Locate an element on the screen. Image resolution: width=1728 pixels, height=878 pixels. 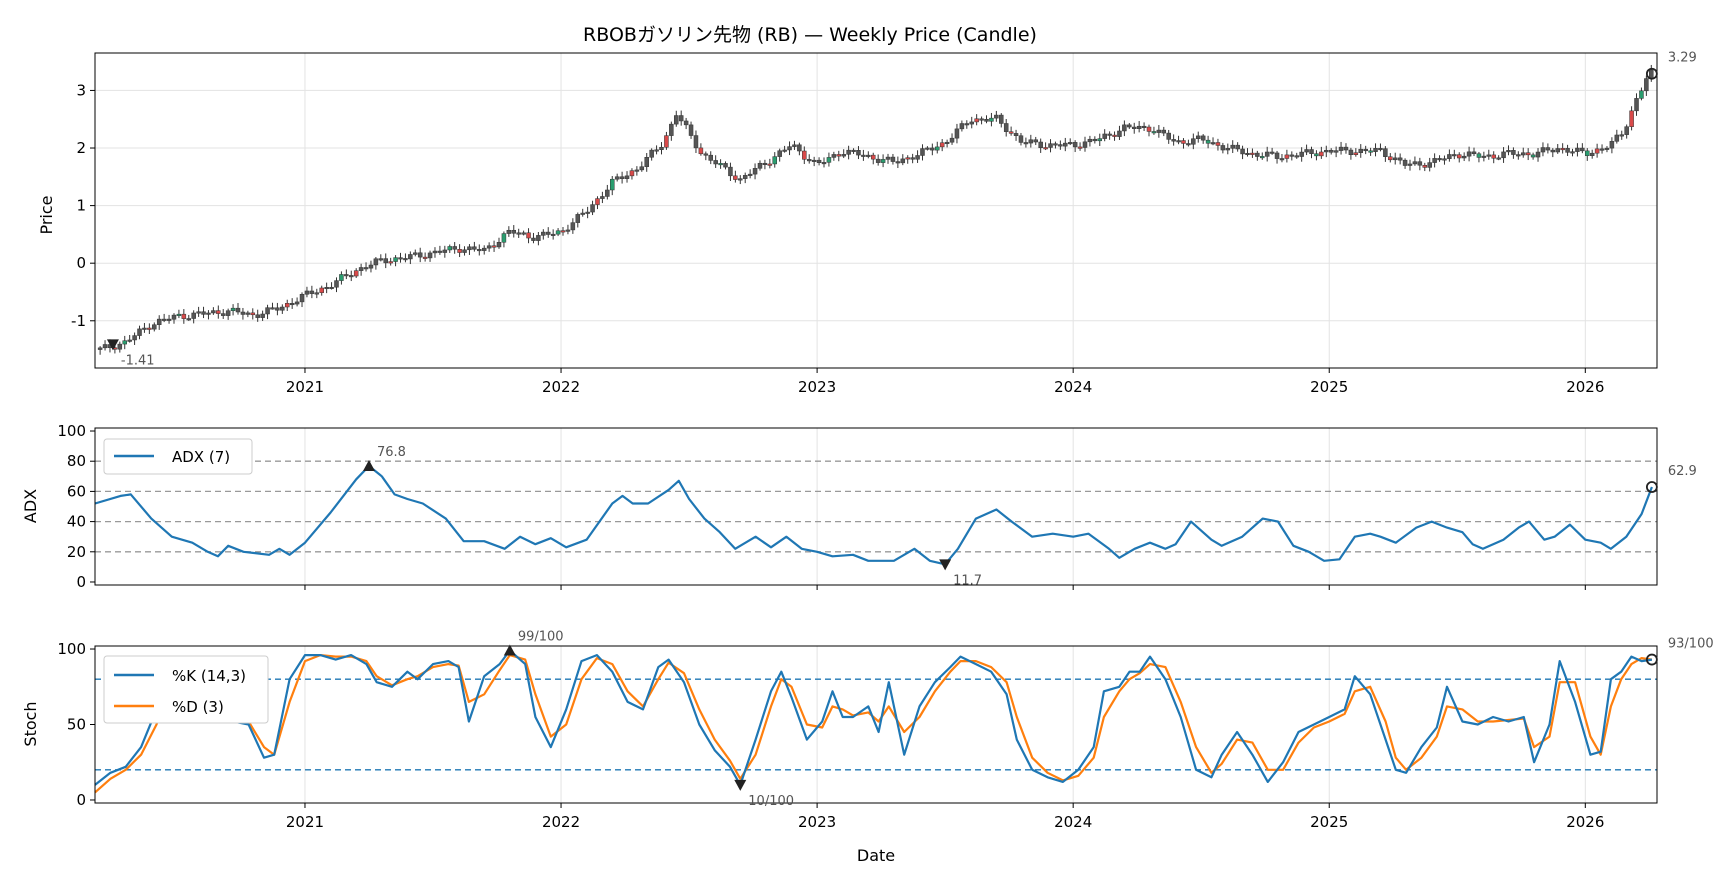
stoch-ytick-label-50: 50 is located at coordinates (76, 725).